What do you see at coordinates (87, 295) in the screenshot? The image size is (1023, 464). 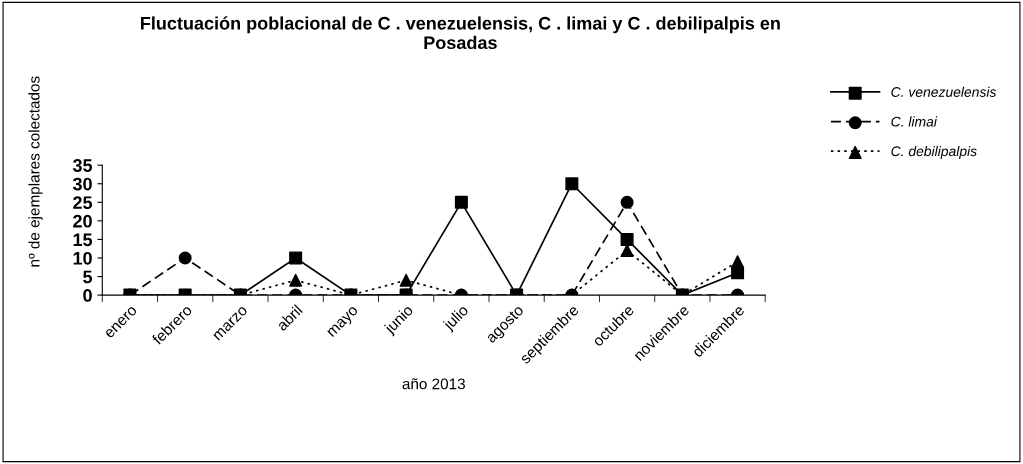 I see `y-tick-label: 0` at bounding box center [87, 295].